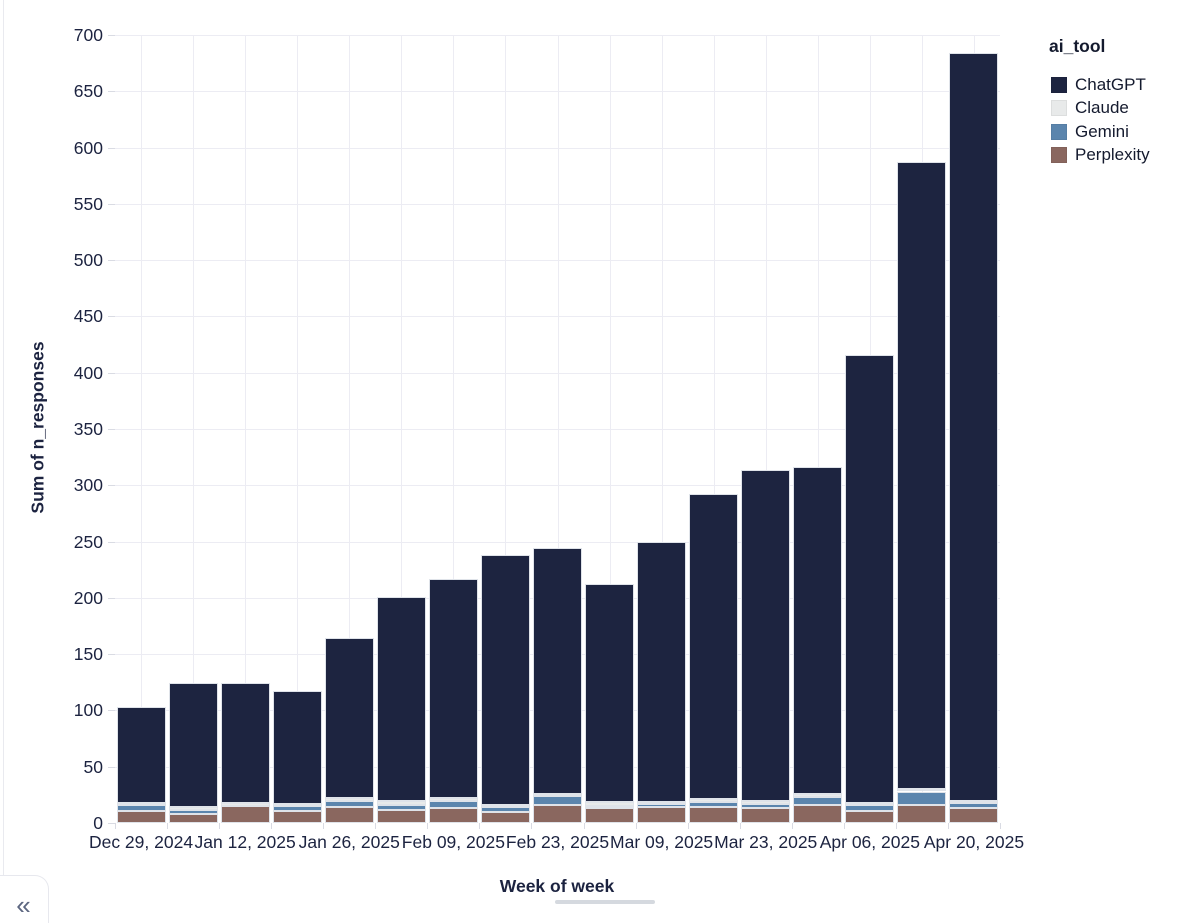 The image size is (1200, 923). I want to click on y-tick-label: 550, so click(88, 203).